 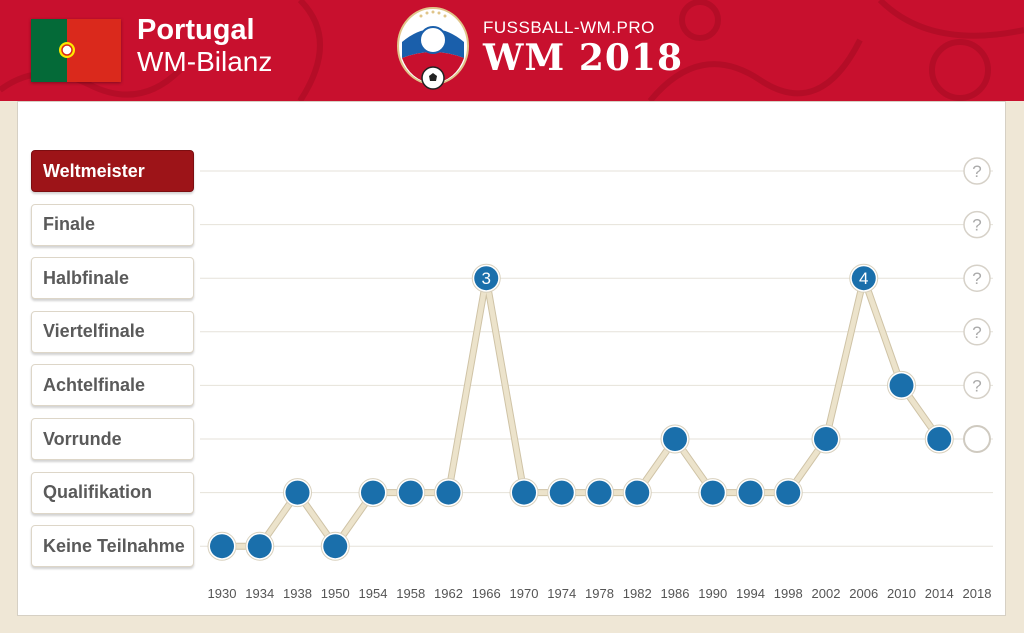 What do you see at coordinates (901, 593) in the screenshot?
I see `x-tick-label: 2010` at bounding box center [901, 593].